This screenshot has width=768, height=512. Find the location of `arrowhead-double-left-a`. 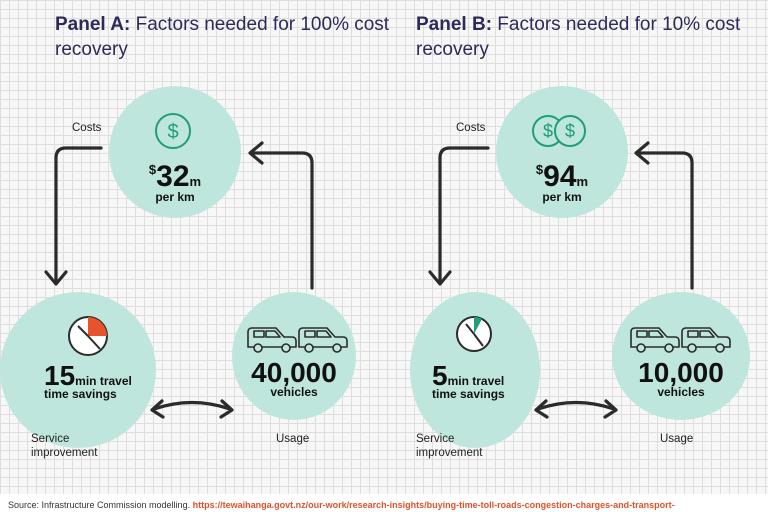

arrowhead-double-left-a is located at coordinates (157, 409).